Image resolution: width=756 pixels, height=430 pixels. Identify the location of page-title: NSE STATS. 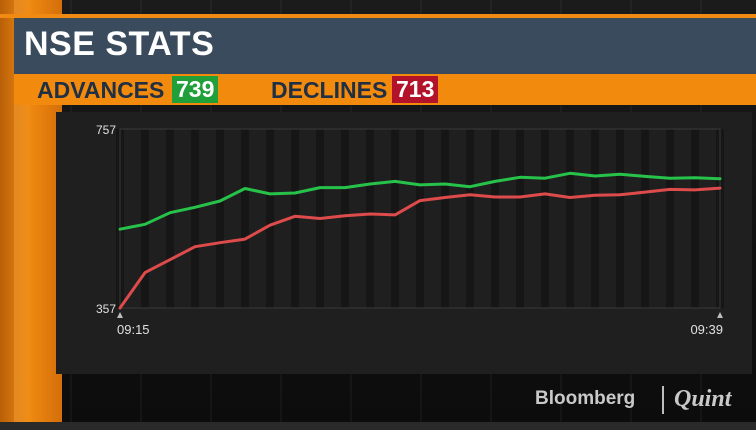
(119, 44).